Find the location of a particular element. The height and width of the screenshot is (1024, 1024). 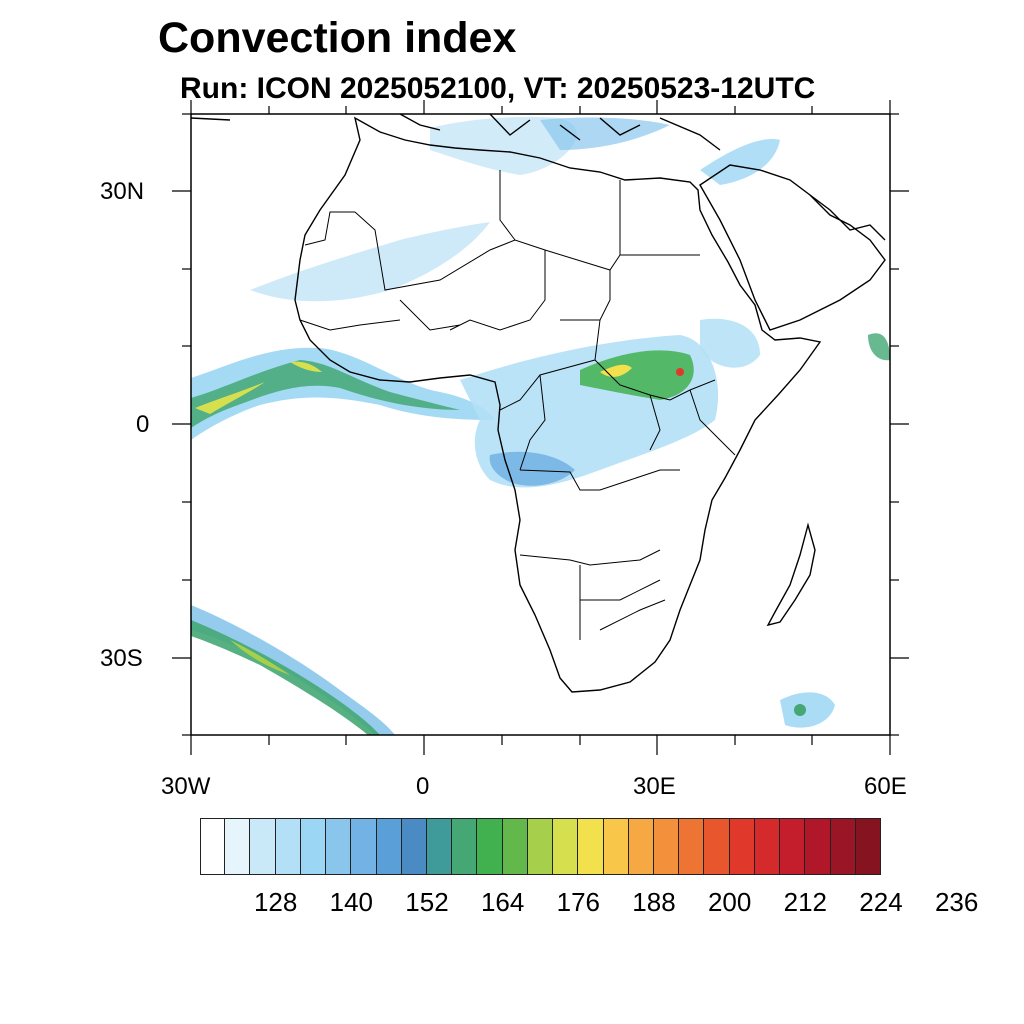

chart-title: Convection index is located at coordinates (337, 38).